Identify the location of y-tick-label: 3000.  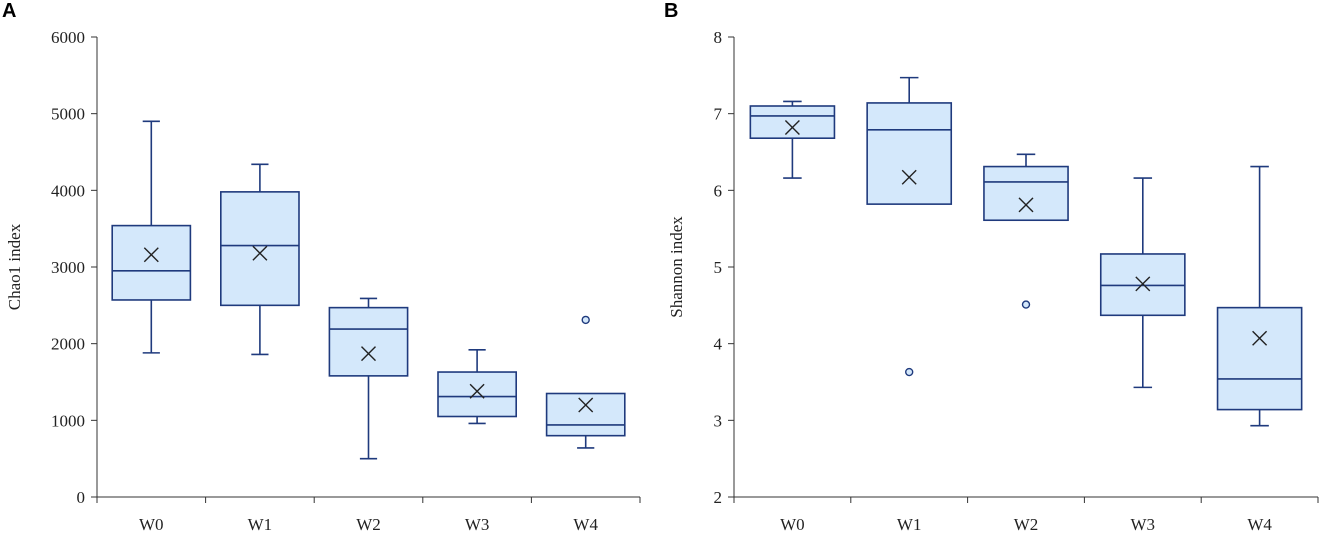
(68, 267).